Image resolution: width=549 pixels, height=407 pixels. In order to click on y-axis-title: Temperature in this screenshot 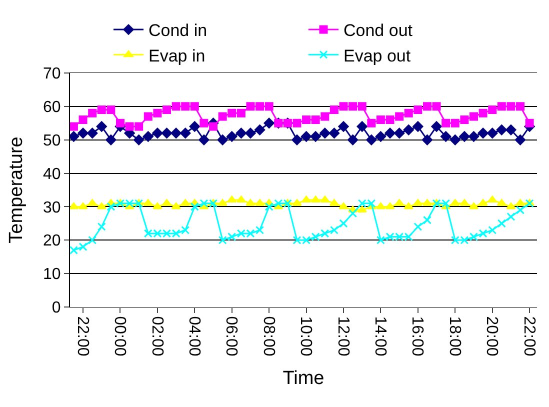, I will do `click(16, 190)`.